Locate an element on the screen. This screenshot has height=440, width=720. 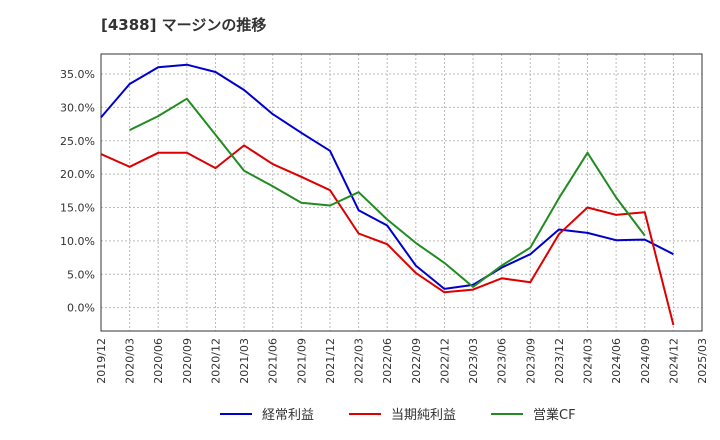
x-tick-label: 2024/06 is located at coordinates (616, 361).